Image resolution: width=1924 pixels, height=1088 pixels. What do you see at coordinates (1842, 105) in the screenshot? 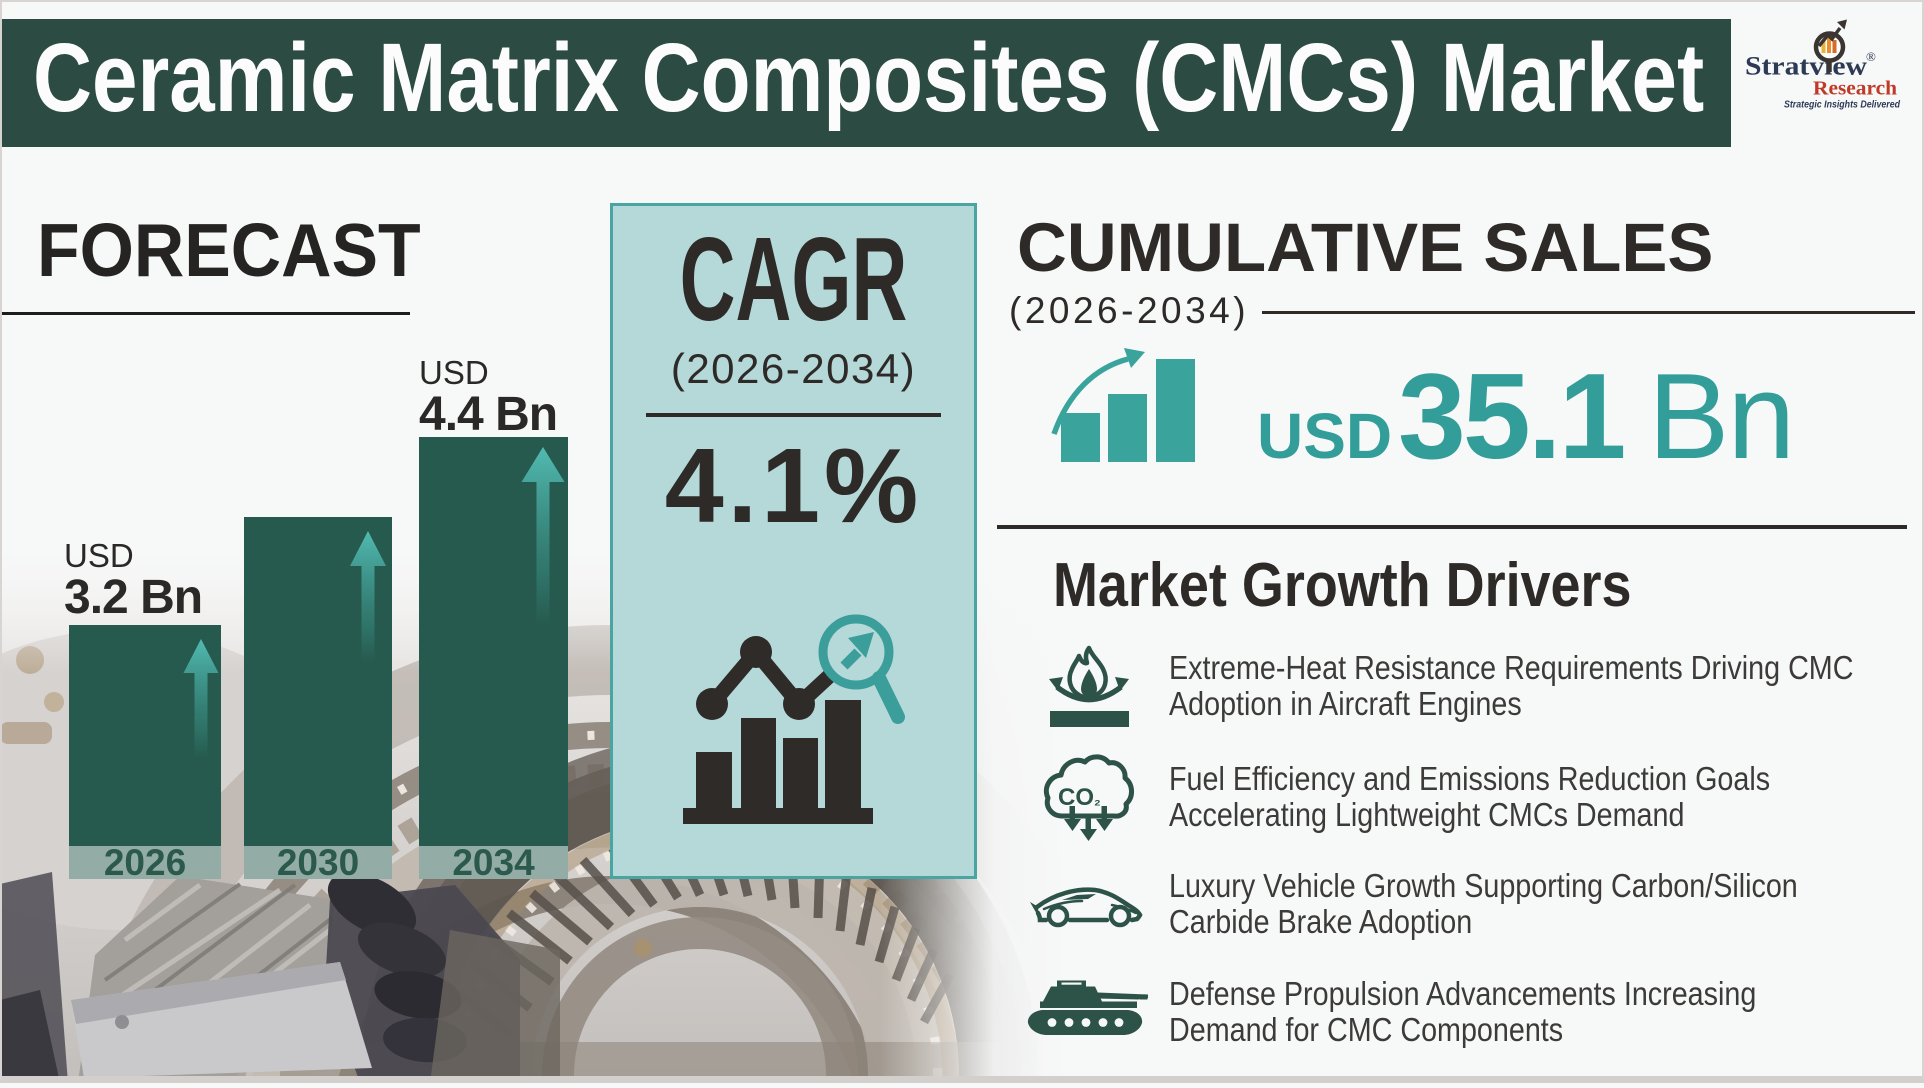
I see `svg-text: Strategic Insights Delivered` at bounding box center [1842, 105].